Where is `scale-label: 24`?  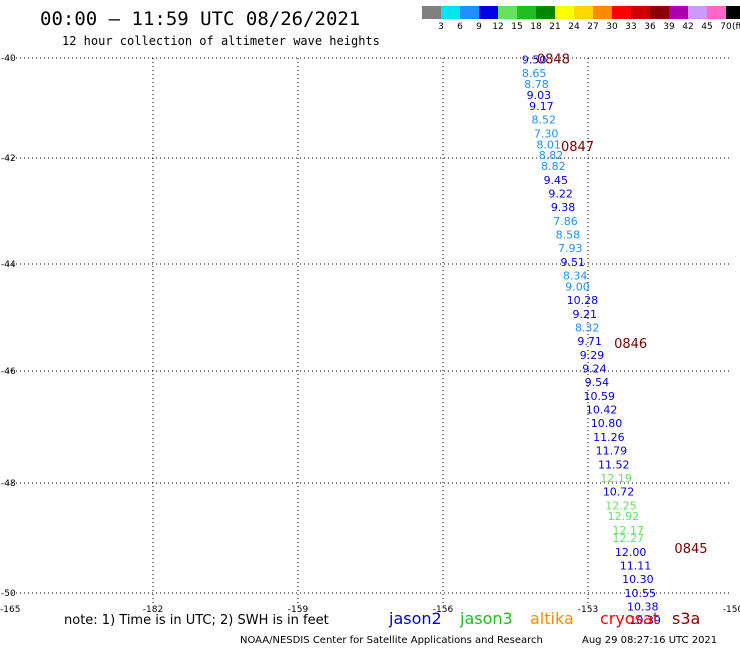
scale-label: 24 is located at coordinates (574, 27).